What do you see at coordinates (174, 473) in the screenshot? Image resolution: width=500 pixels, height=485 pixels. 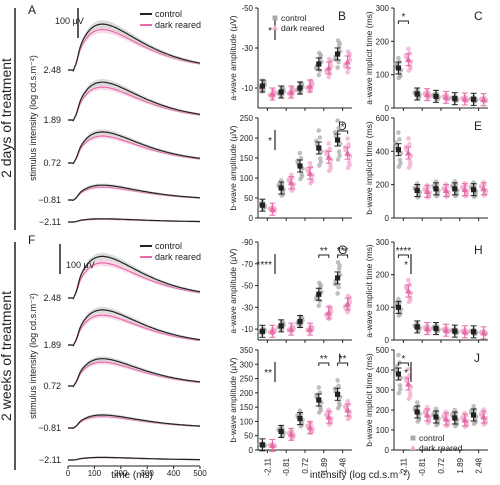 I see `time-tick-label: 400` at bounding box center [174, 473].